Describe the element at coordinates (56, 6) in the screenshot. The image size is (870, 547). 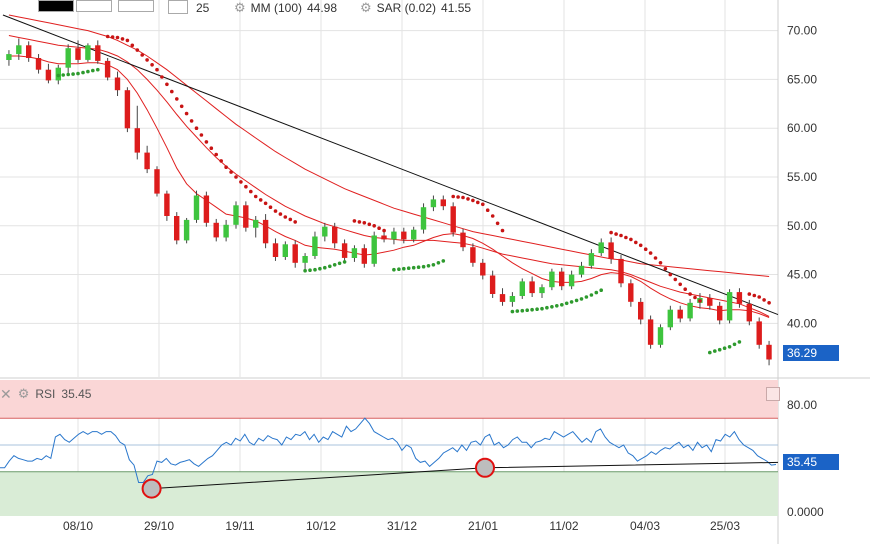
I see `color-swatch-black` at that location.